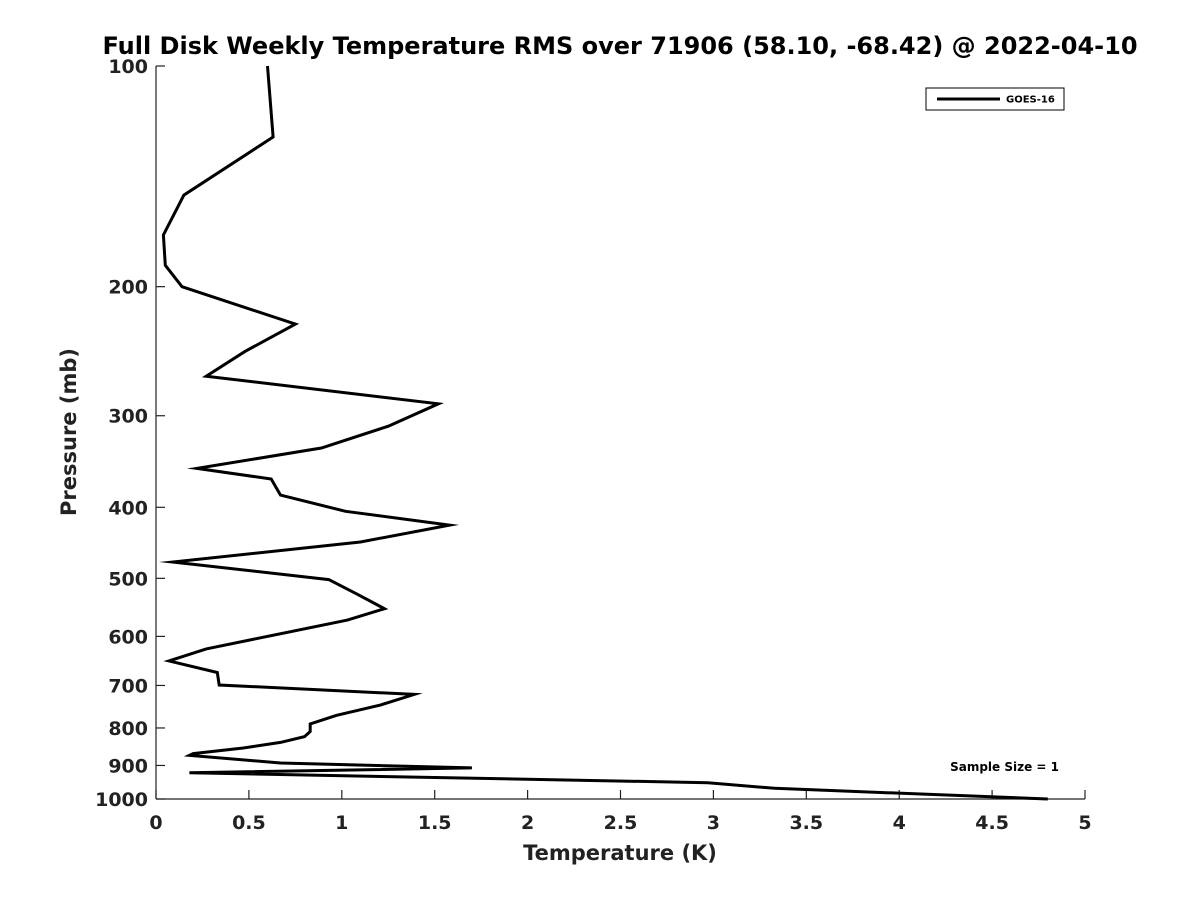 This screenshot has height=900, width=1200. What do you see at coordinates (899, 823) in the screenshot?
I see `x-tick-label: 4` at bounding box center [899, 823].